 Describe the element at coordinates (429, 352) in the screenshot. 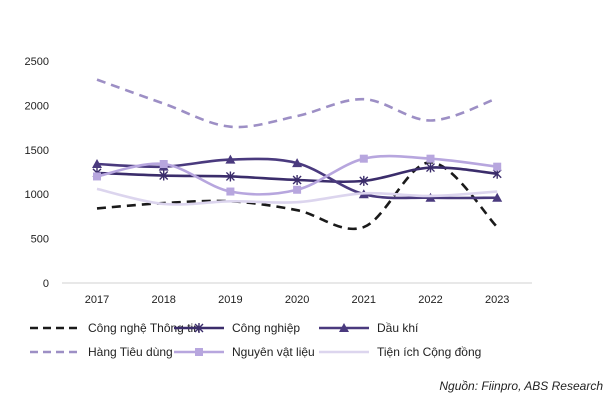

I see `legend-label: Tiện ích Cộng đồng` at that location.